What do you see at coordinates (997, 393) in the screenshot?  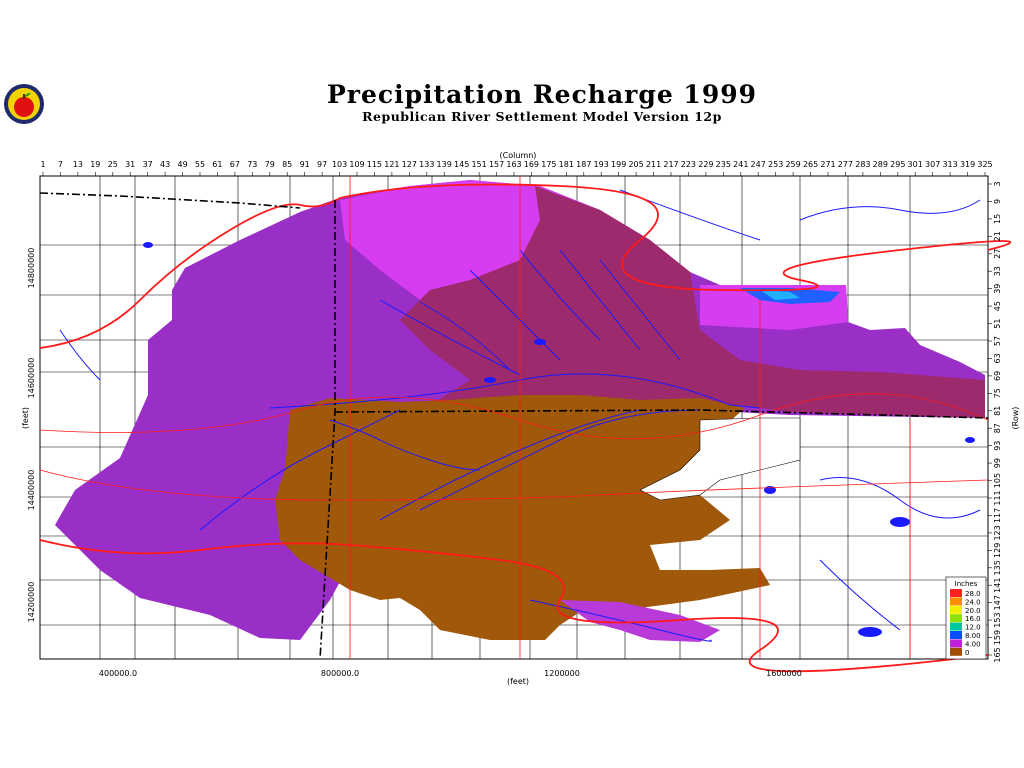 I see `row-tick-label: 75` at bounding box center [997, 393].